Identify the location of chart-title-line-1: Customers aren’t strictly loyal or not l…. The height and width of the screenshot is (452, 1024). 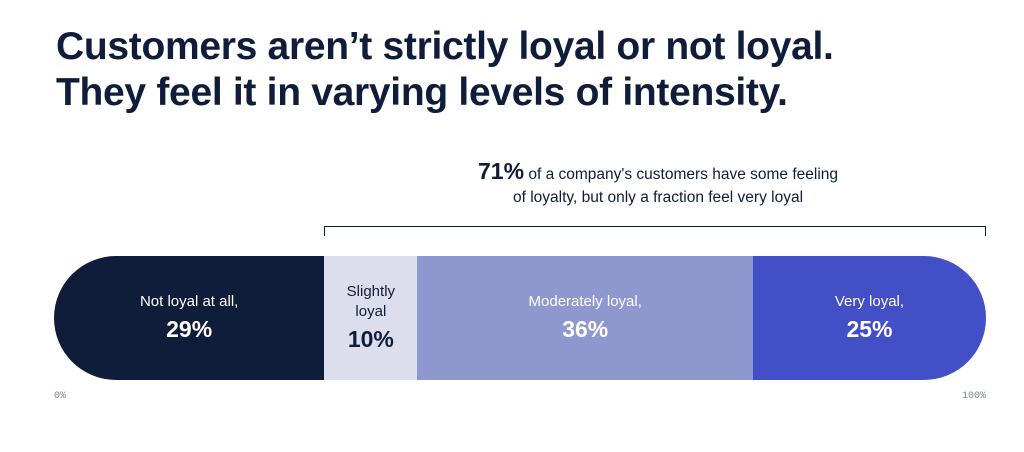
(445, 46).